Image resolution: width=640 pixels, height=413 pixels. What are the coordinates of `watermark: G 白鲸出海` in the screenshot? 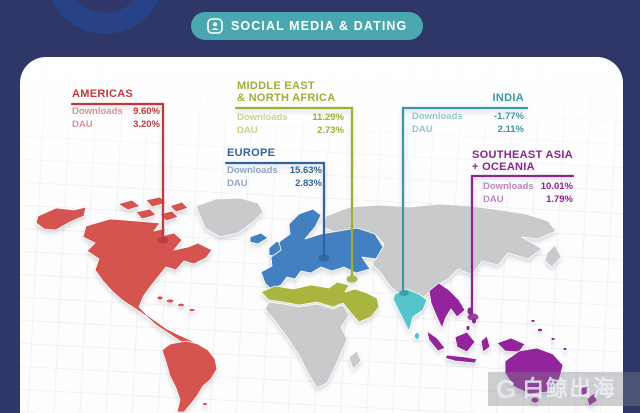 It's located at (564, 389).